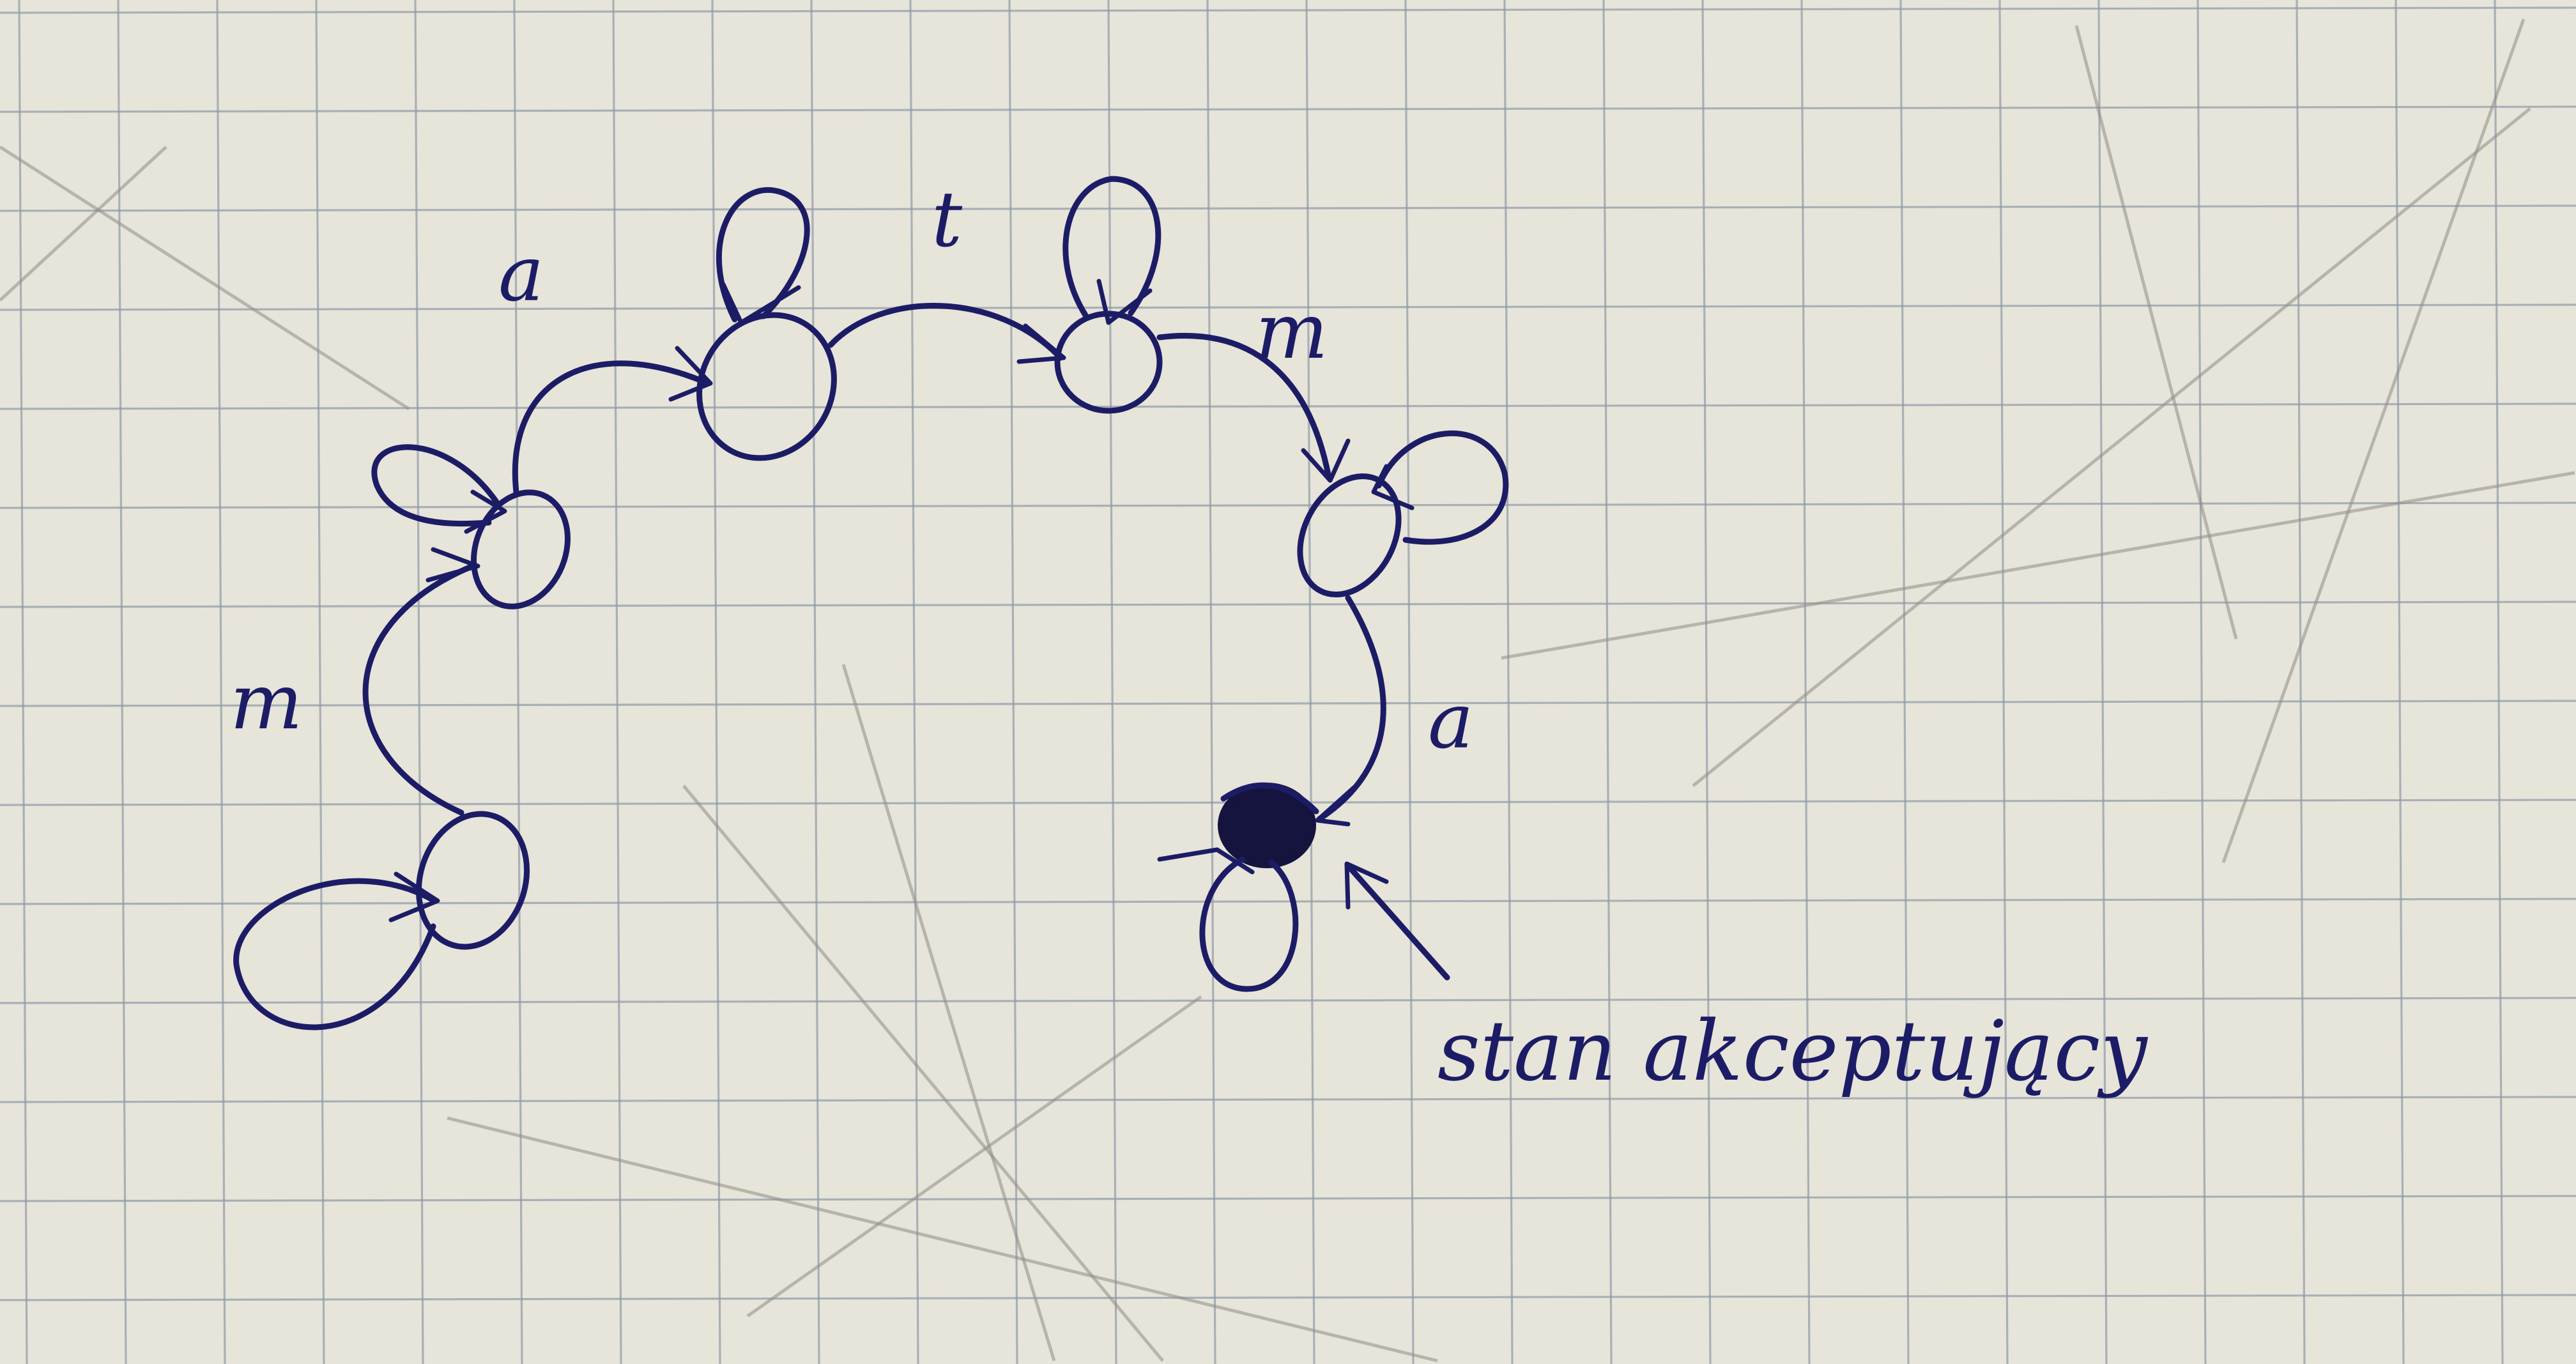 Image resolution: width=2576 pixels, height=1364 pixels. Describe the element at coordinates (1366, 885) in the screenshot. I see `annotation-pointer-head` at that location.